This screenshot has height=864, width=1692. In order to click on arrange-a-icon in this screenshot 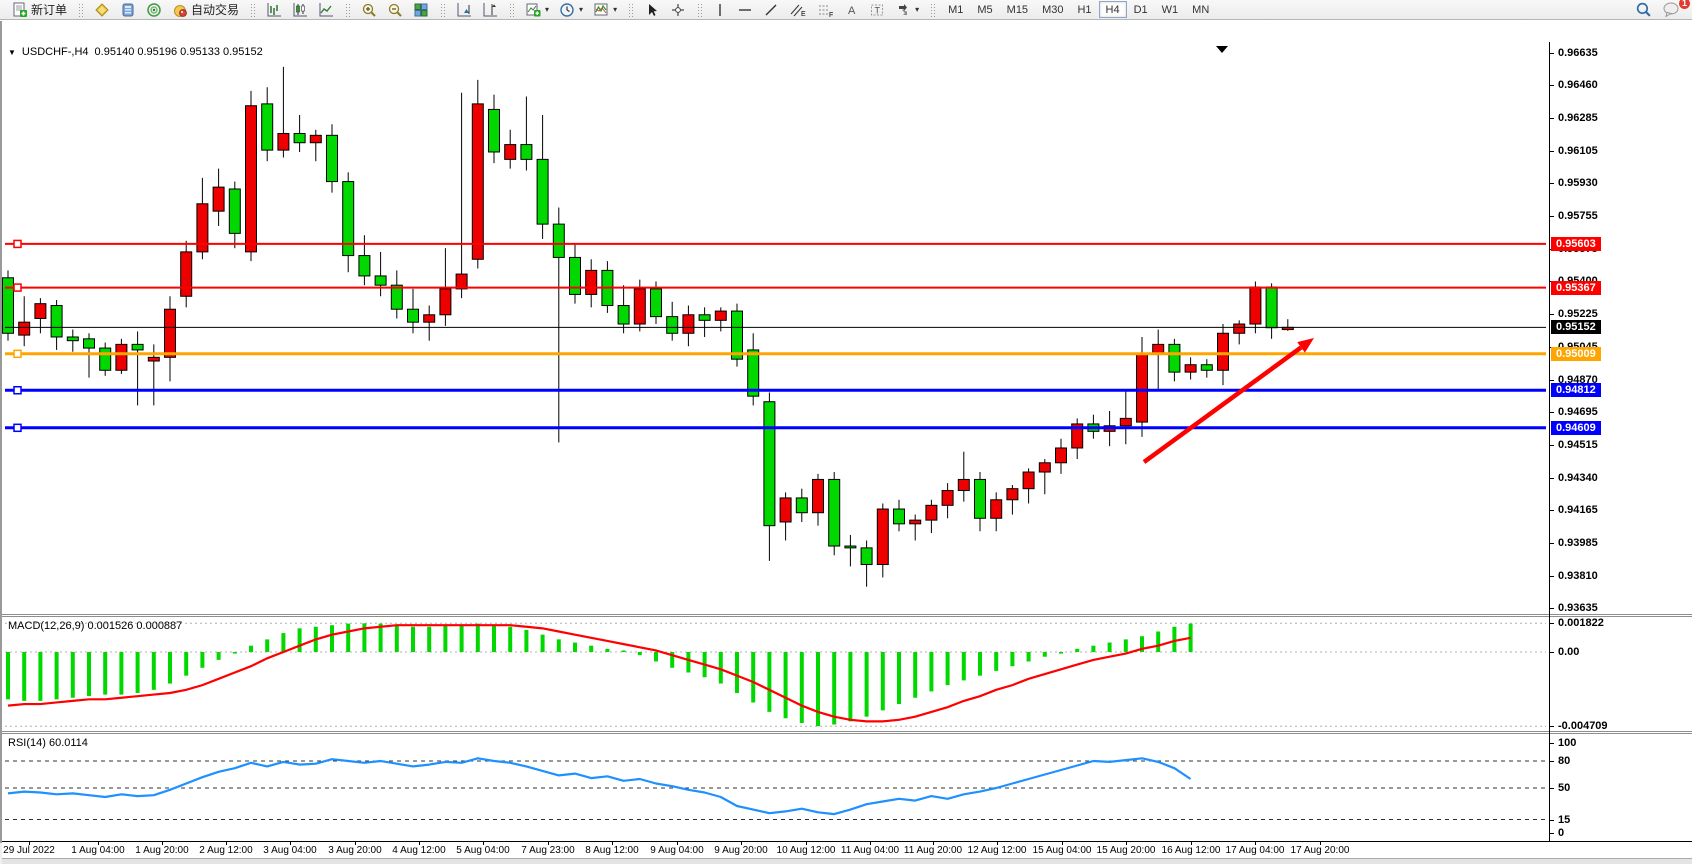, I will do `click(464, 9)`.